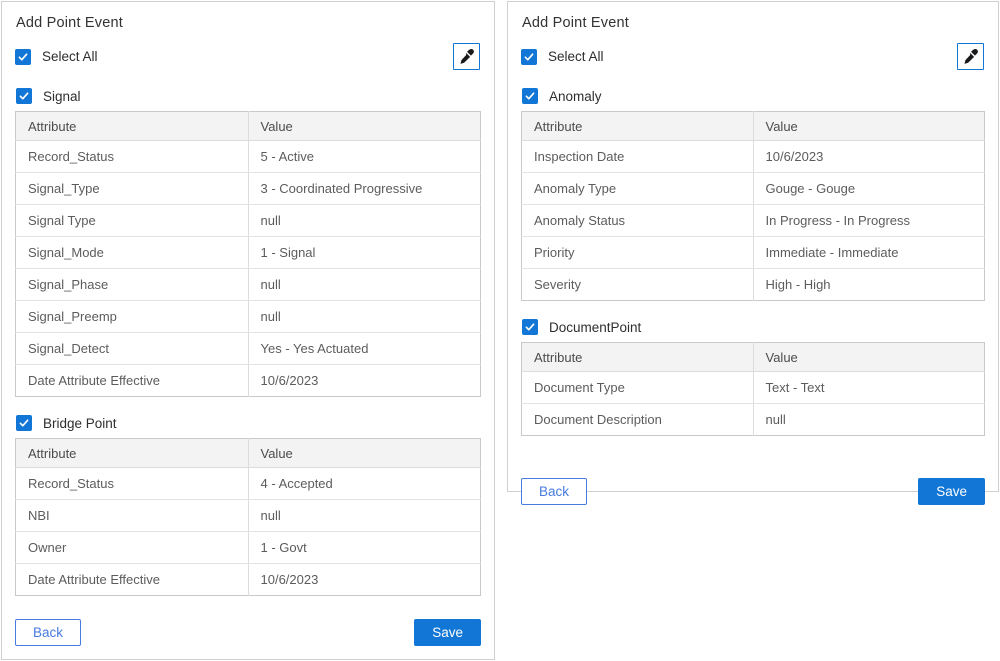 The height and width of the screenshot is (661, 1000). I want to click on table-row: Document Type Text - Text, so click(753, 387).